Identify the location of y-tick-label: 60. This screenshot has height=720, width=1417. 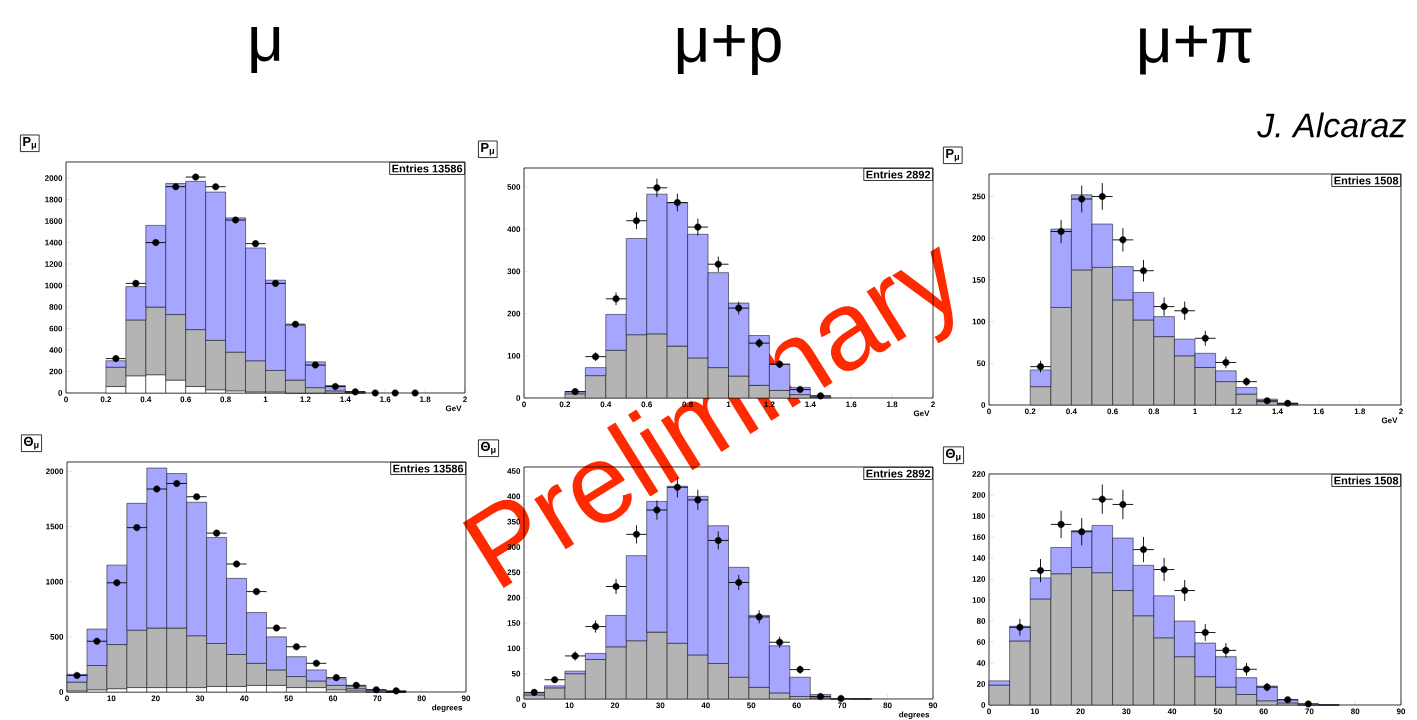
(981, 642).